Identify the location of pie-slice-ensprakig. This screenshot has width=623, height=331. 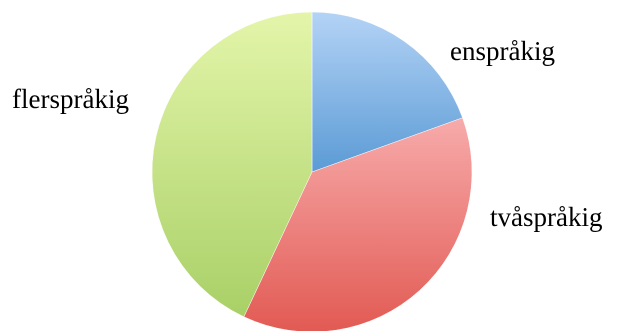
(387, 92).